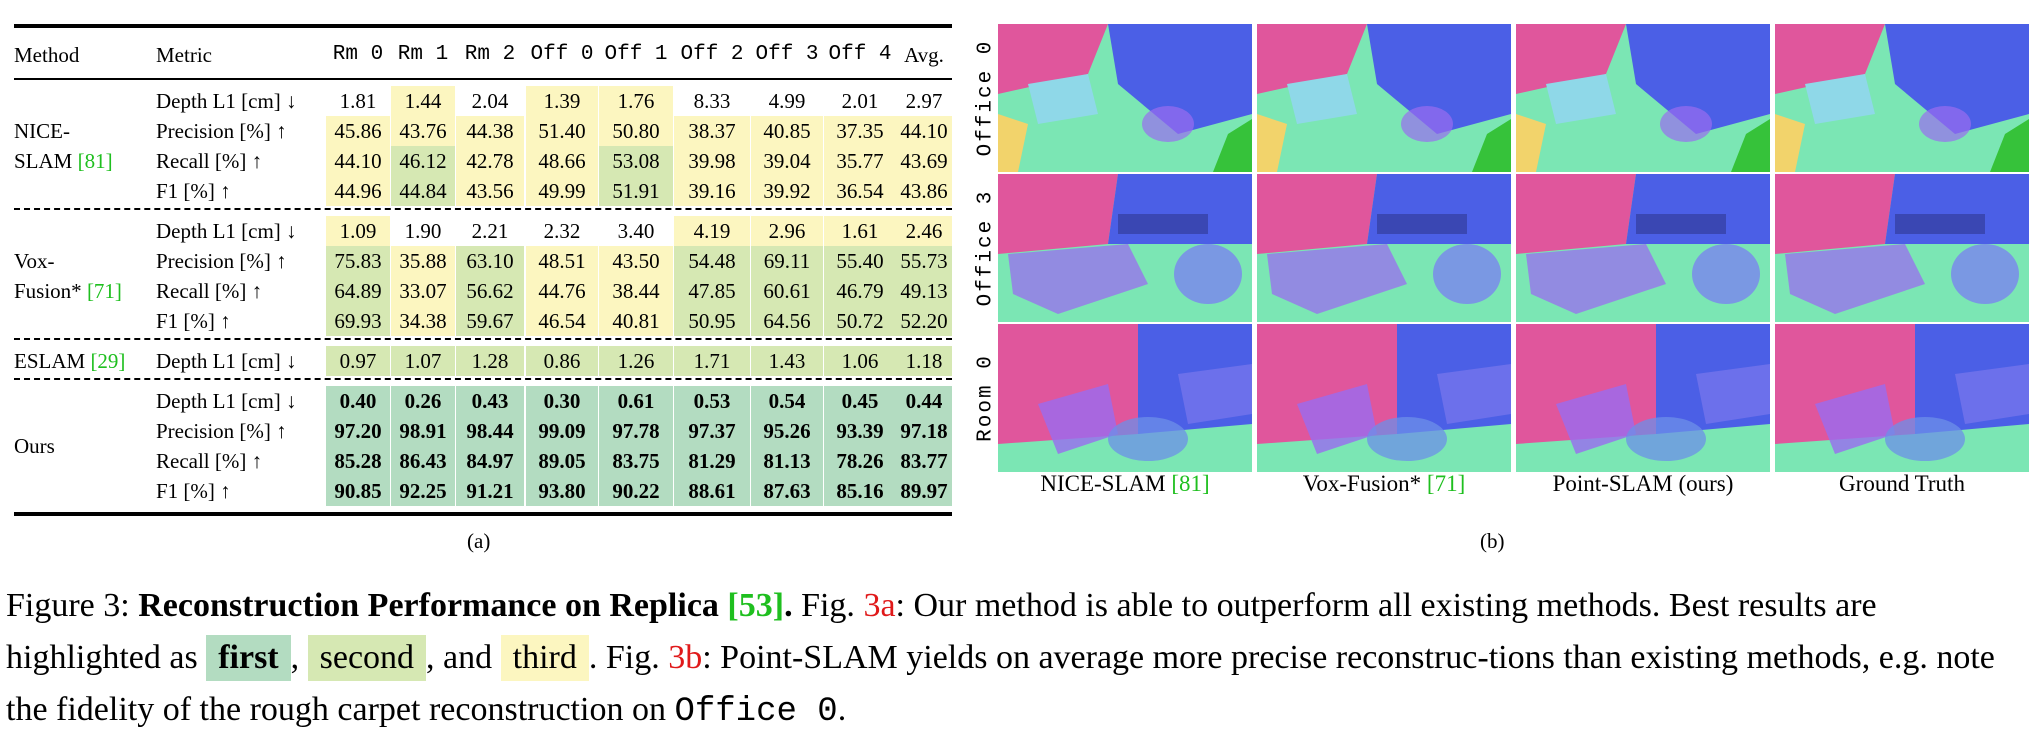  Describe the element at coordinates (636, 161) in the screenshot. I see `table-cell: 53.08` at that location.